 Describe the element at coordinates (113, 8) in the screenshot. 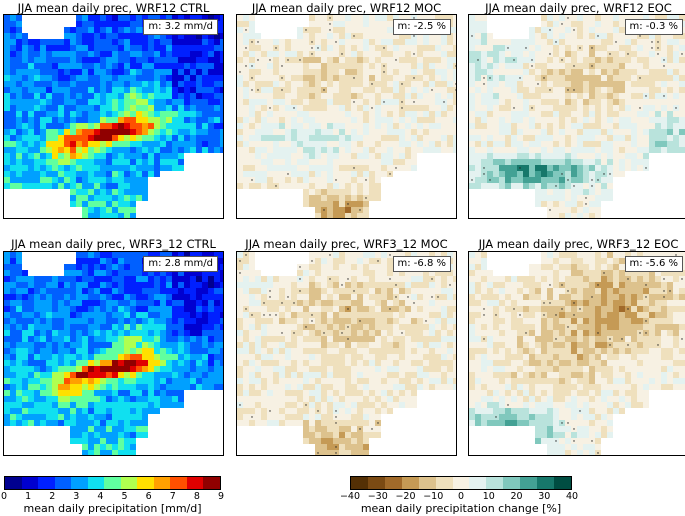

I see `panel-title: JJA mean daily prec, WRF12 CTRL` at that location.